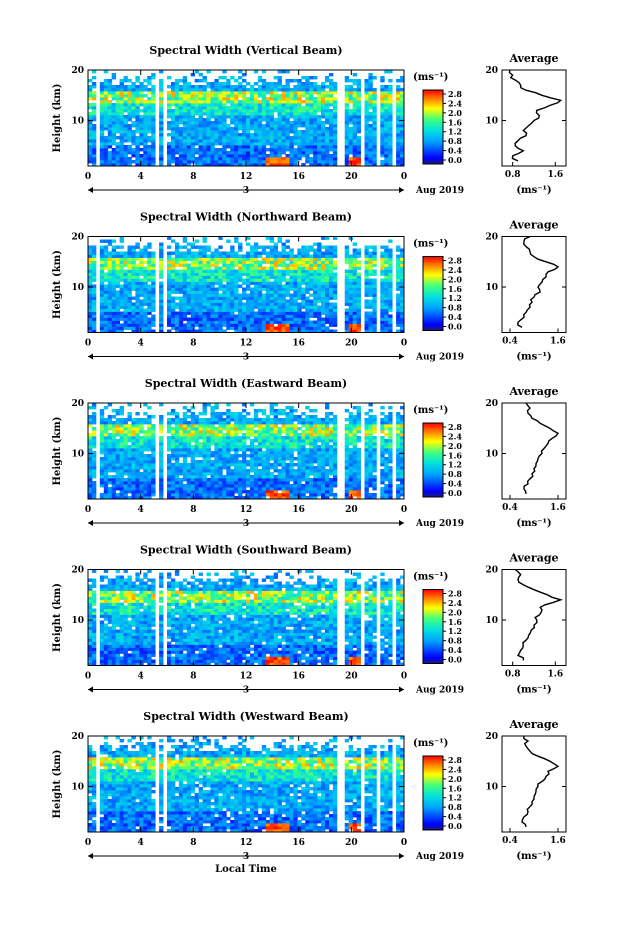 The width and height of the screenshot is (623, 929). I want to click on profile-y-tick-label: 20, so click(491, 71).